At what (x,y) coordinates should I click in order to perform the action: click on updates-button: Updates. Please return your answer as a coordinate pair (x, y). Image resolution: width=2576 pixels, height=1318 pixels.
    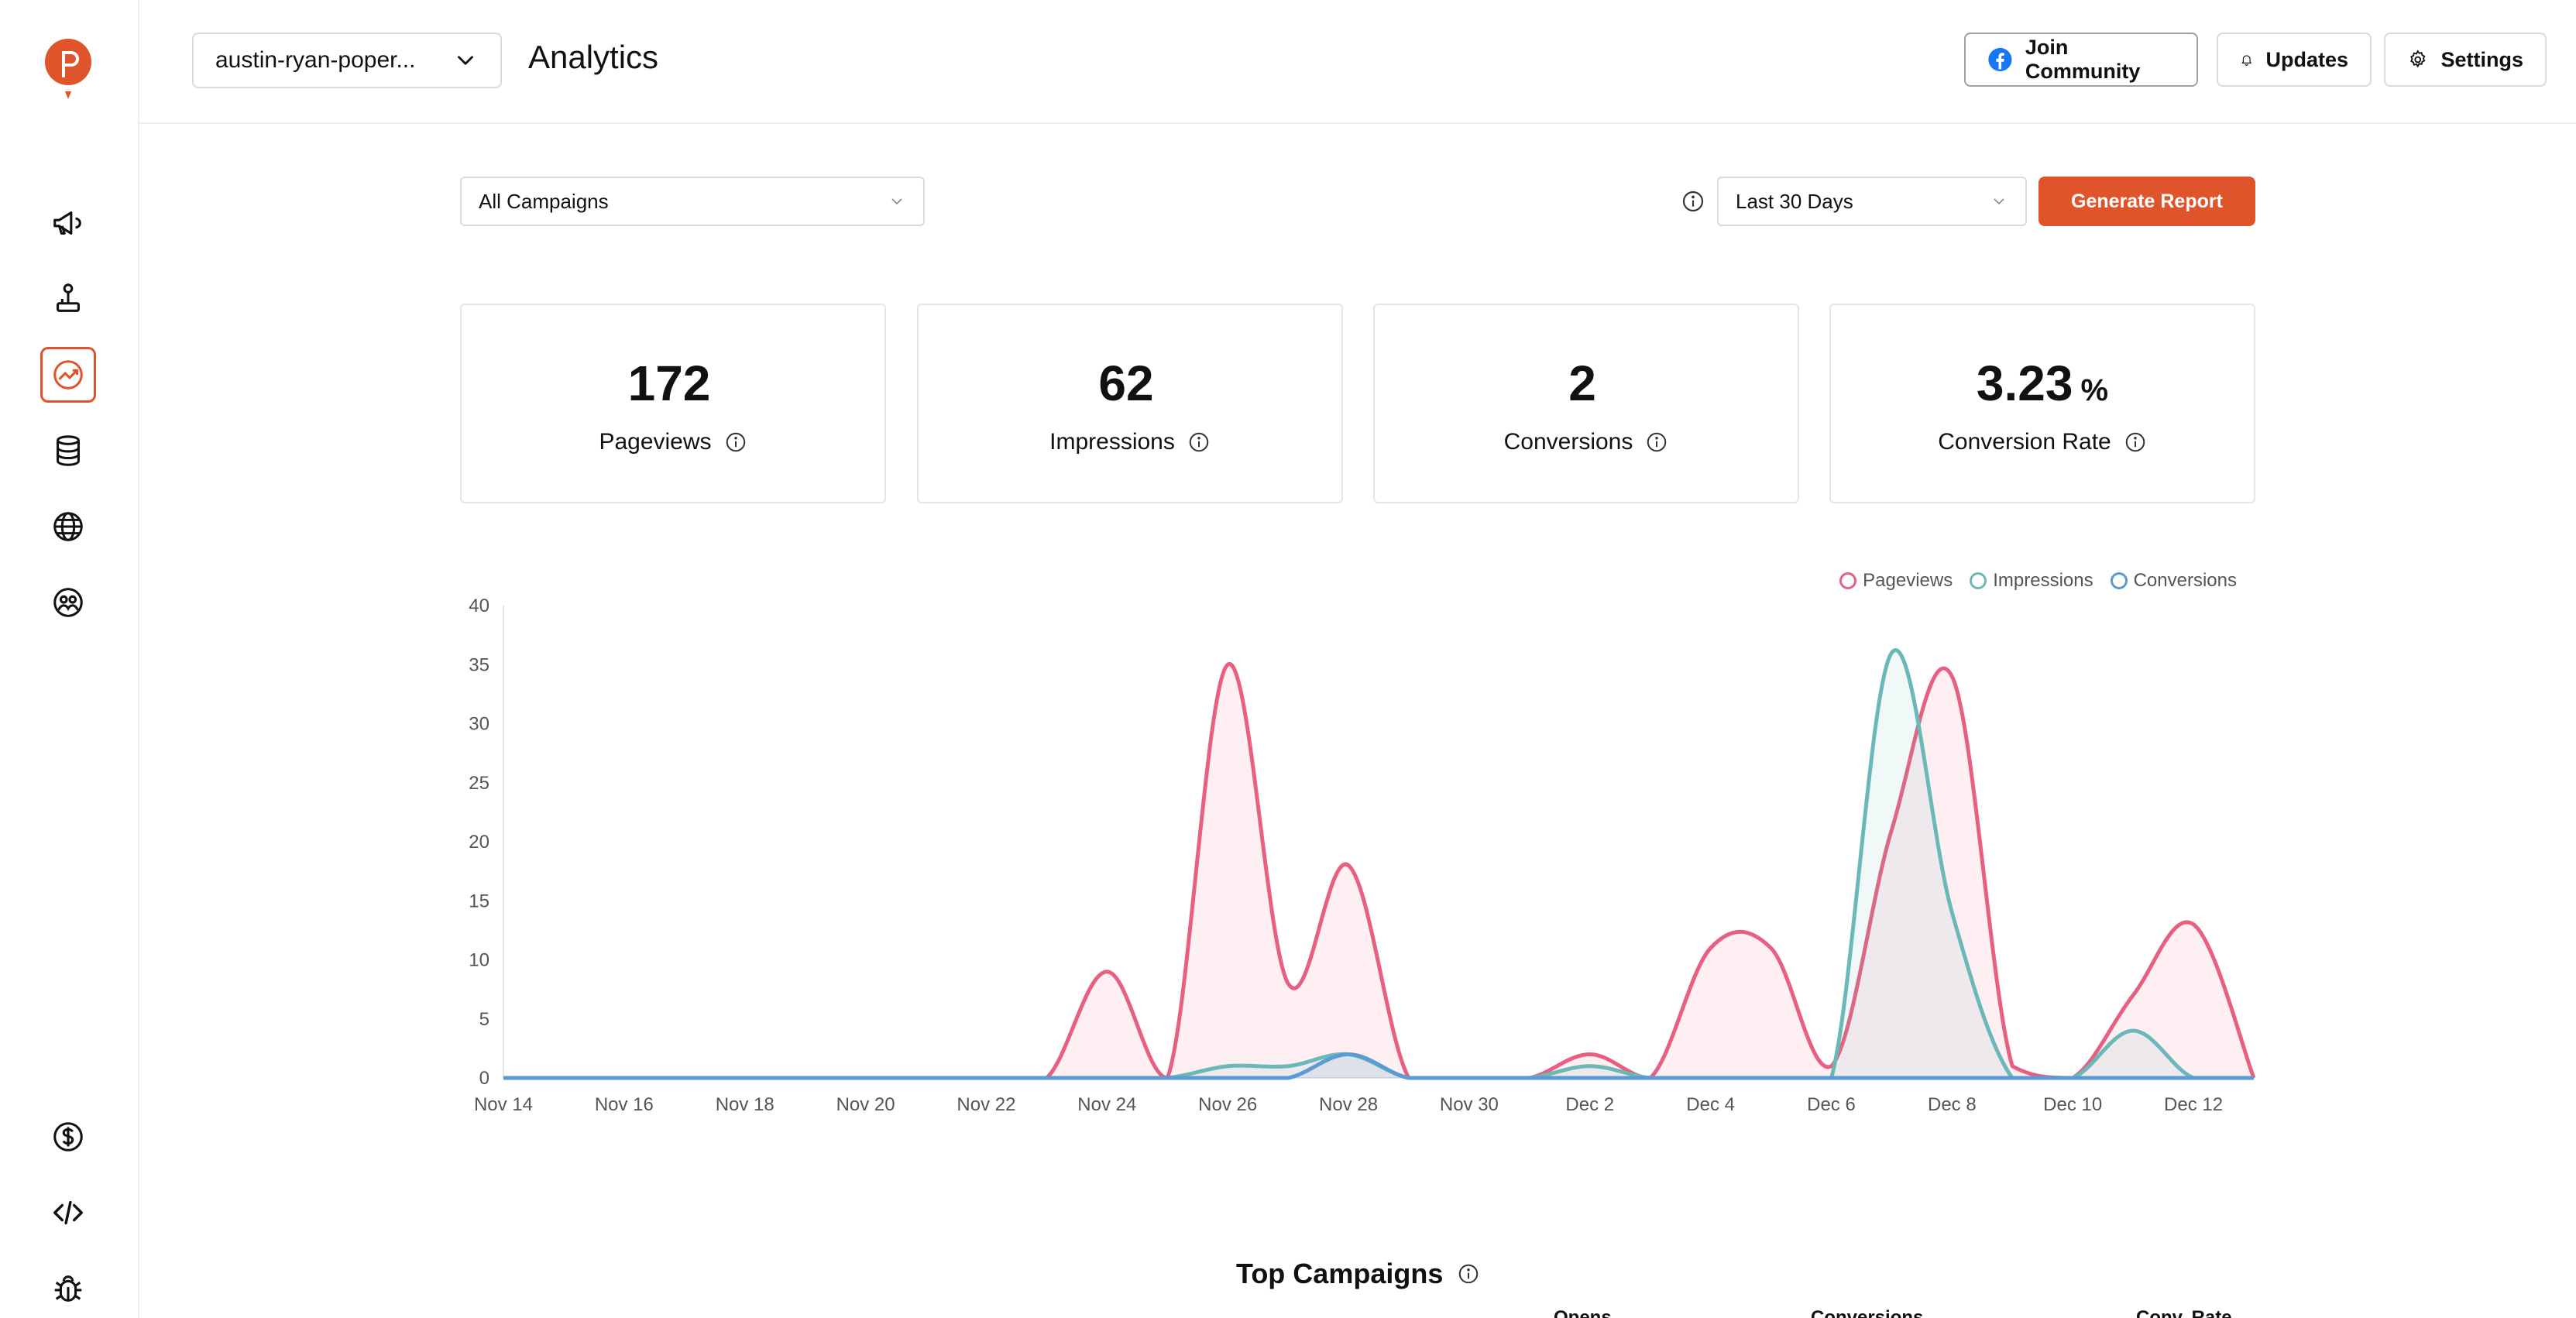
    Looking at the image, I should click on (2294, 60).